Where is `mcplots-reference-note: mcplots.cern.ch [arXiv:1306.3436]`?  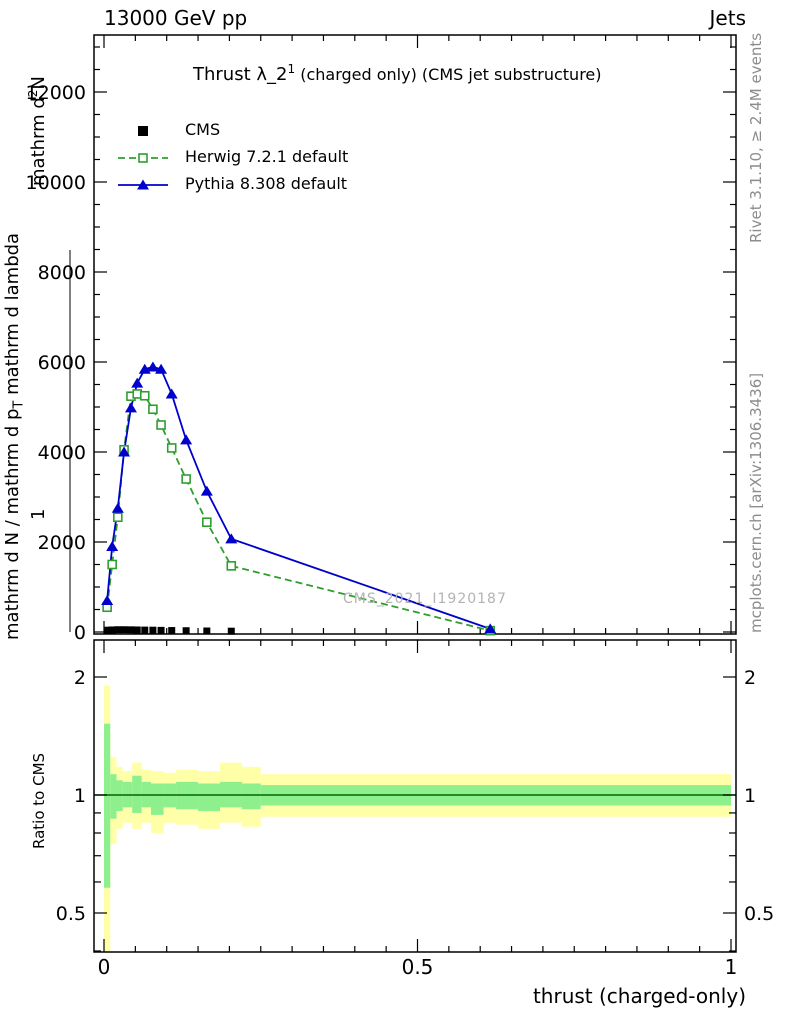
mcplots-reference-note: mcplots.cern.ch [arXiv:1306.3436] is located at coordinates (756, 502).